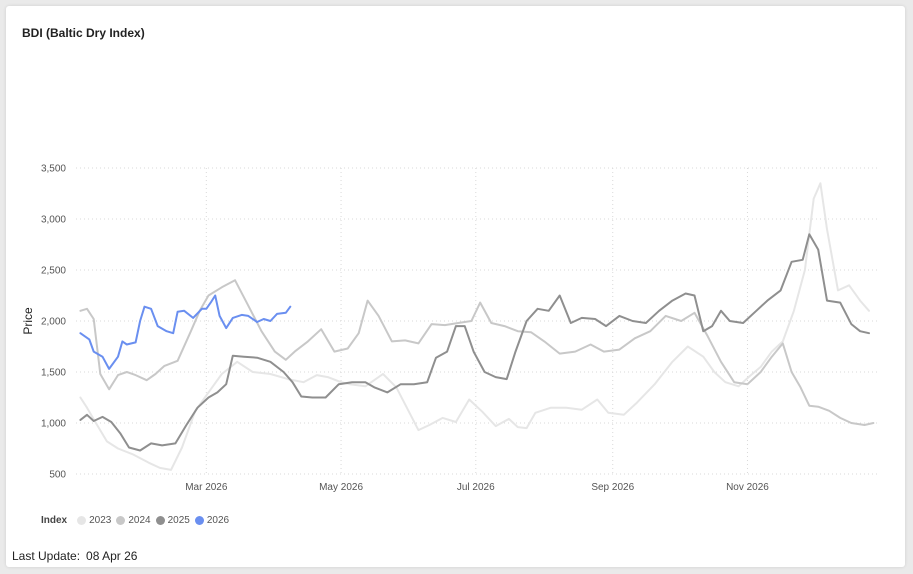  Describe the element at coordinates (747, 487) in the screenshot. I see `x-tick-label: Nov 2026` at that location.